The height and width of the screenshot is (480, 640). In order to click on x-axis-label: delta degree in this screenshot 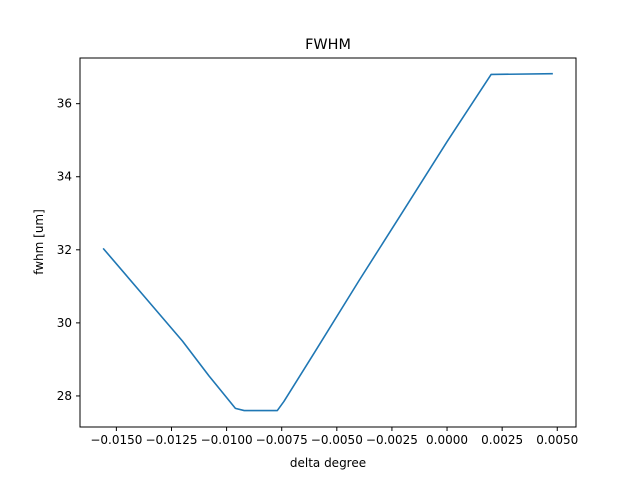, I will do `click(328, 463)`.